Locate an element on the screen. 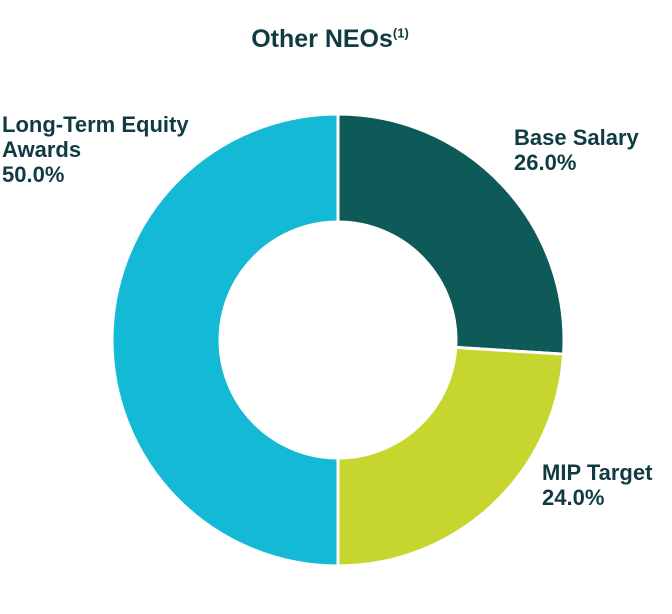 This screenshot has height=614, width=672. slice-label-value: 50.0% is located at coordinates (33, 174).